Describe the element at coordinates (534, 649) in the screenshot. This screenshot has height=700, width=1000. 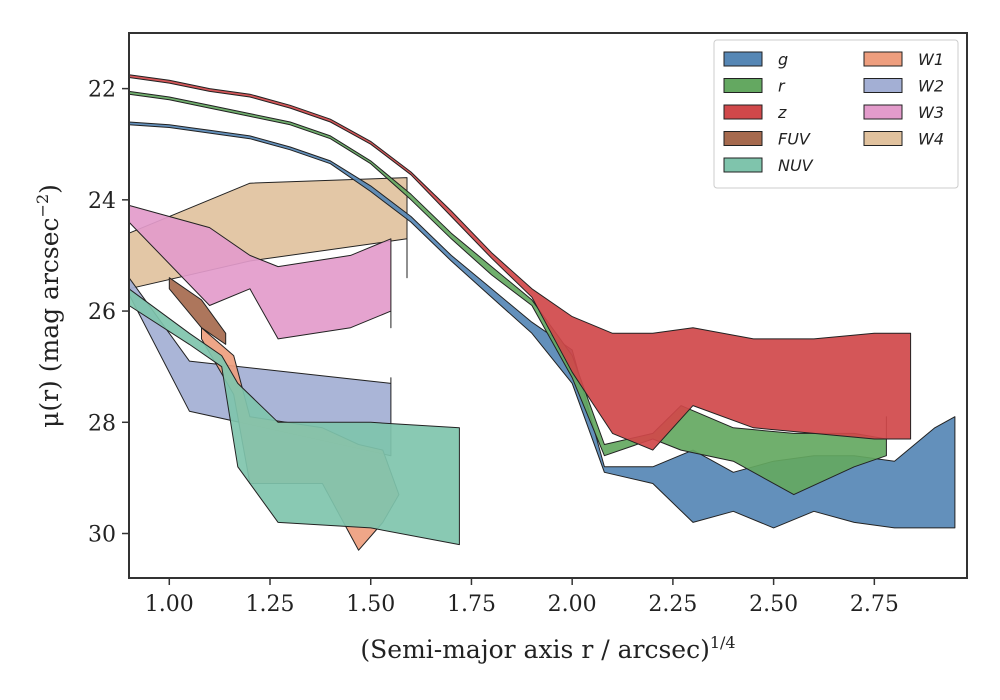
I see `x-axis-label-text: (Semi-major axis r / arcsec)` at that location.